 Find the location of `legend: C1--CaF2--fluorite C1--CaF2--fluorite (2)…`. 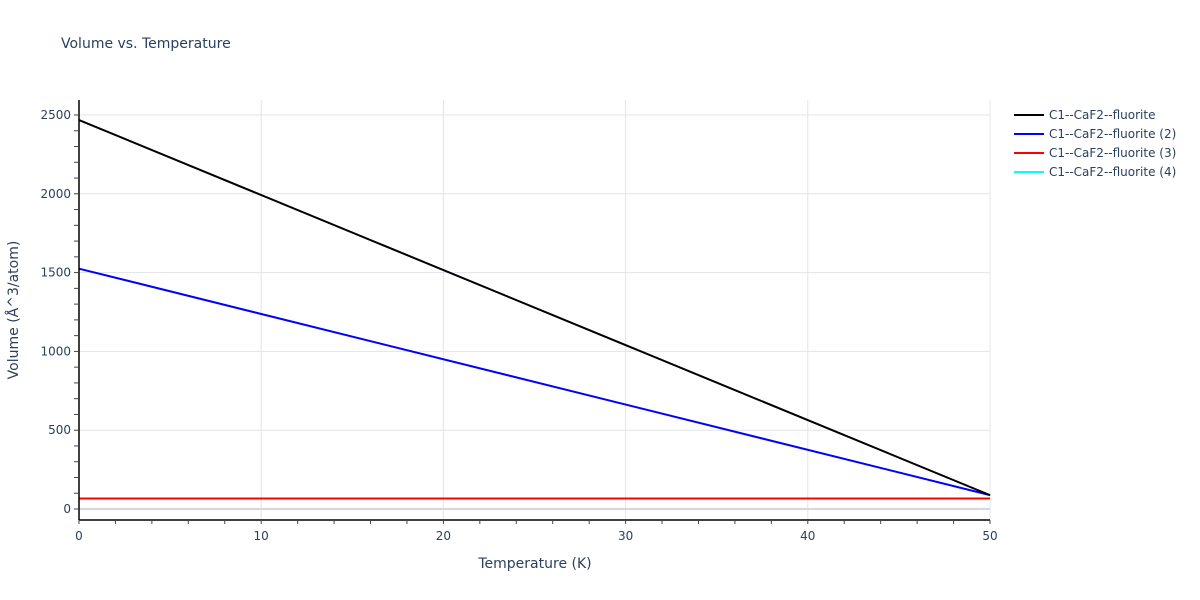

legend: C1--CaF2--fluorite C1--CaF2--fluorite (2)… is located at coordinates (1095, 143).